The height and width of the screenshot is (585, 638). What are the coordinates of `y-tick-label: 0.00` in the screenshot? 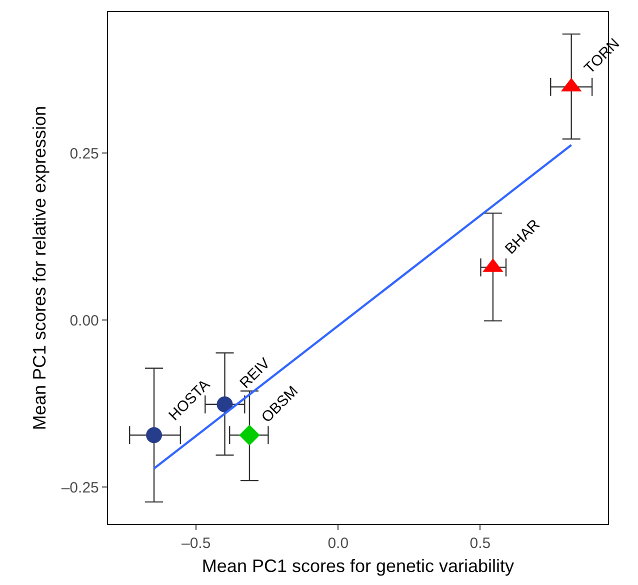 It's located at (84, 321).